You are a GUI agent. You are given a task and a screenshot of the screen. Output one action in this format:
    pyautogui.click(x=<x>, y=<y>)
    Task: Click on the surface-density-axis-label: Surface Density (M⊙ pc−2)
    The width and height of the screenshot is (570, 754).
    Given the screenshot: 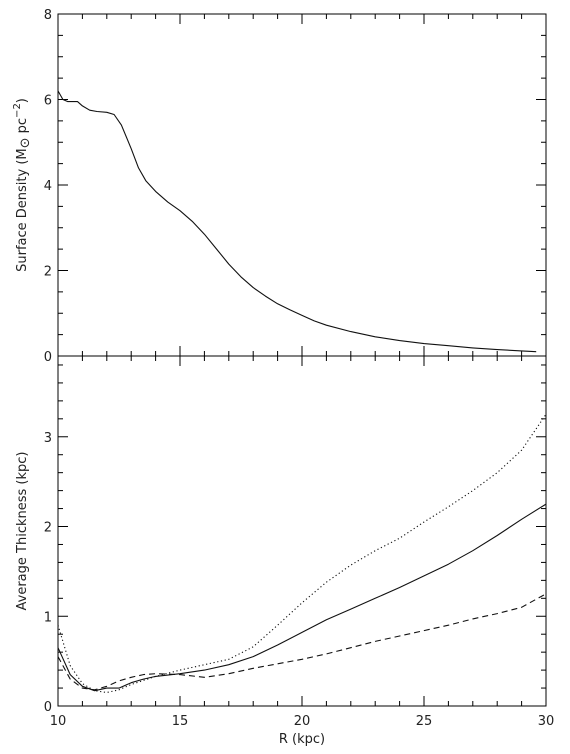 What is the action you would take?
    pyautogui.click(x=22, y=185)
    